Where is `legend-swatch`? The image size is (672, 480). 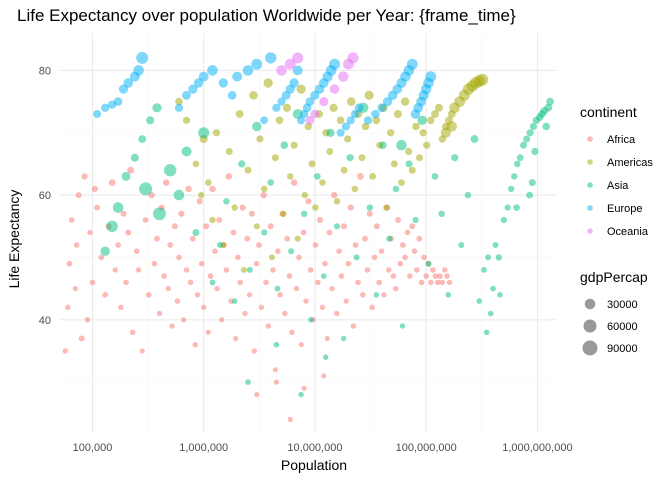 legend-swatch is located at coordinates (590, 162).